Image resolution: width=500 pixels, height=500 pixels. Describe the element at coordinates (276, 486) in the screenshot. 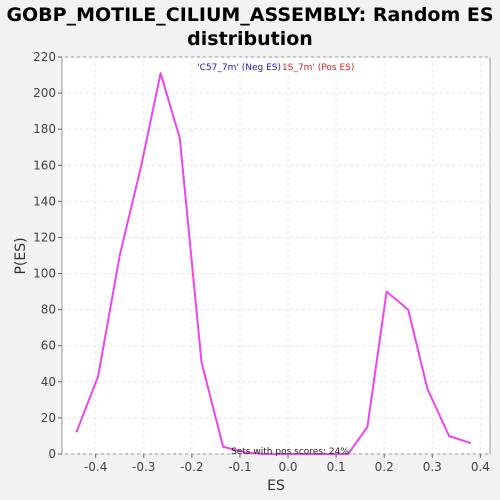

I see `x-axis-label: ES` at that location.